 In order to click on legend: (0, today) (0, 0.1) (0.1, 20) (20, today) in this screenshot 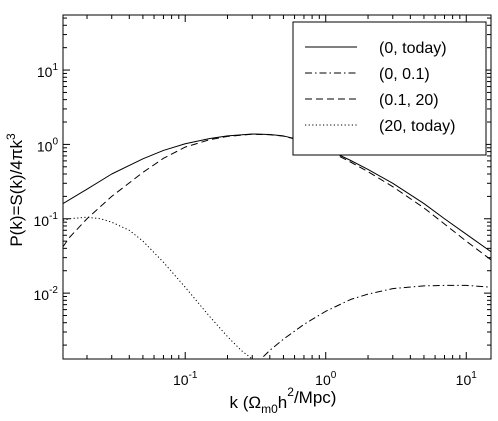, I will do `click(389, 88)`.